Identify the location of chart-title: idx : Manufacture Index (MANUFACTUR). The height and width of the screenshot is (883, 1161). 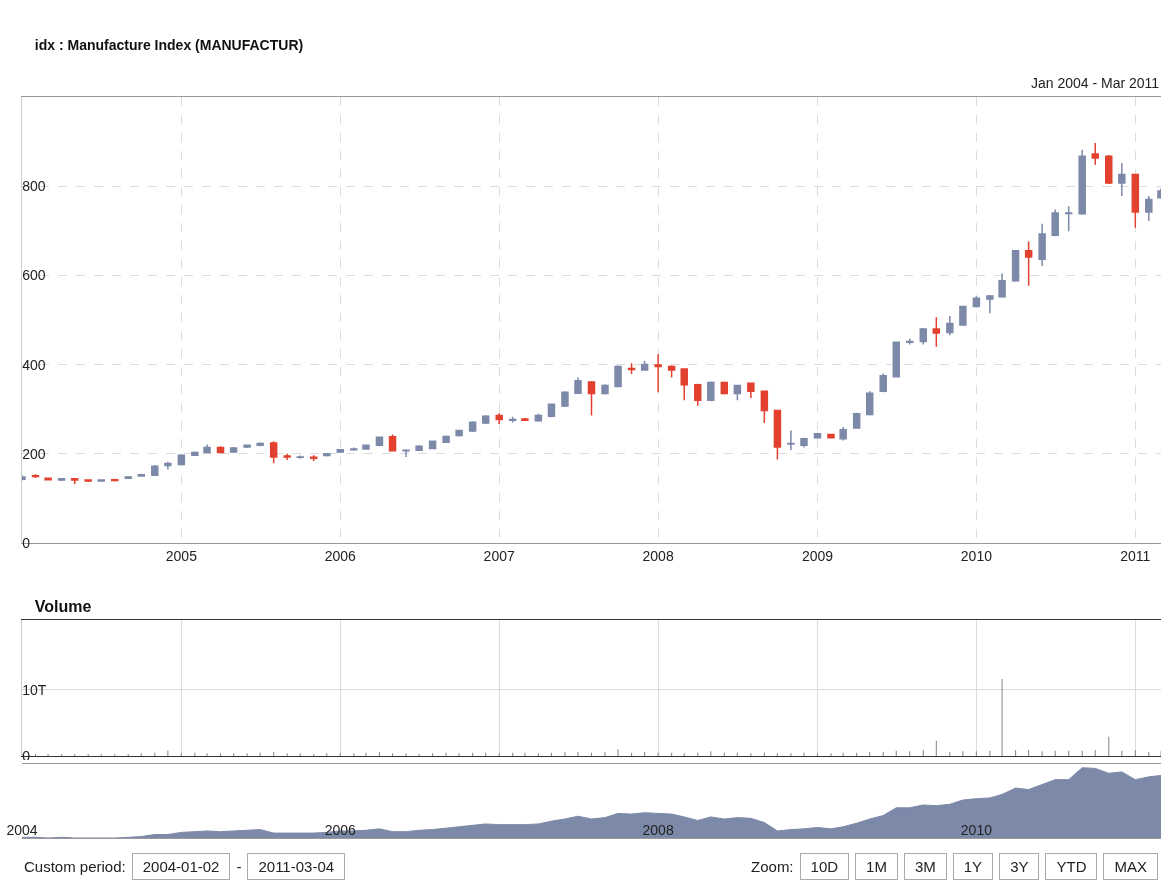
(169, 44).